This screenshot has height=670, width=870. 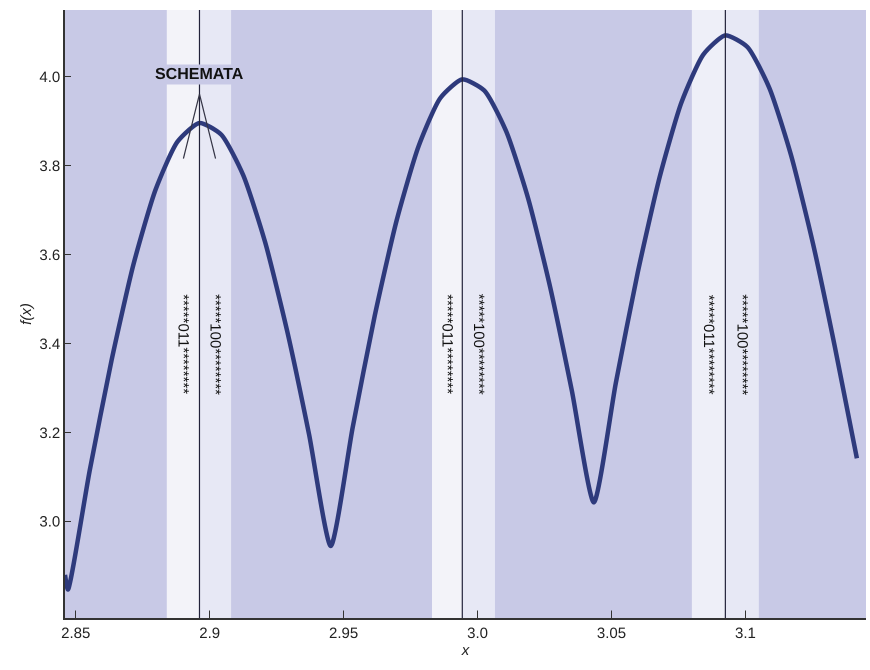 What do you see at coordinates (49, 344) in the screenshot?
I see `y-tick-label: 3.4` at bounding box center [49, 344].